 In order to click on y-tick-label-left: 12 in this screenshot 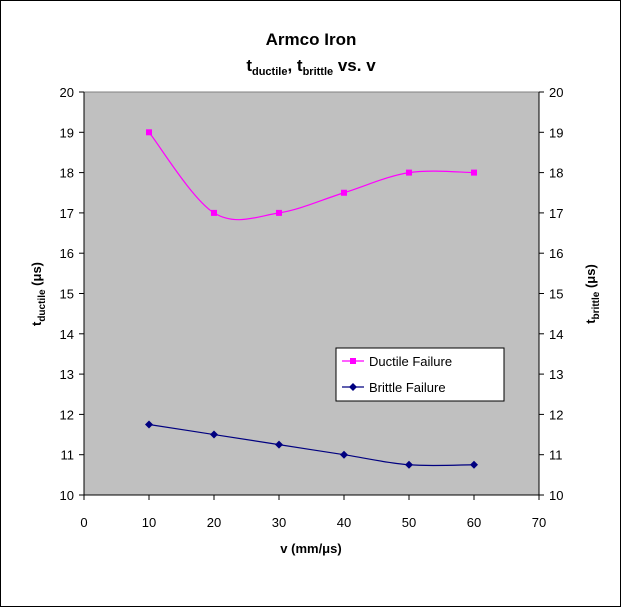, I will do `click(67, 414)`.